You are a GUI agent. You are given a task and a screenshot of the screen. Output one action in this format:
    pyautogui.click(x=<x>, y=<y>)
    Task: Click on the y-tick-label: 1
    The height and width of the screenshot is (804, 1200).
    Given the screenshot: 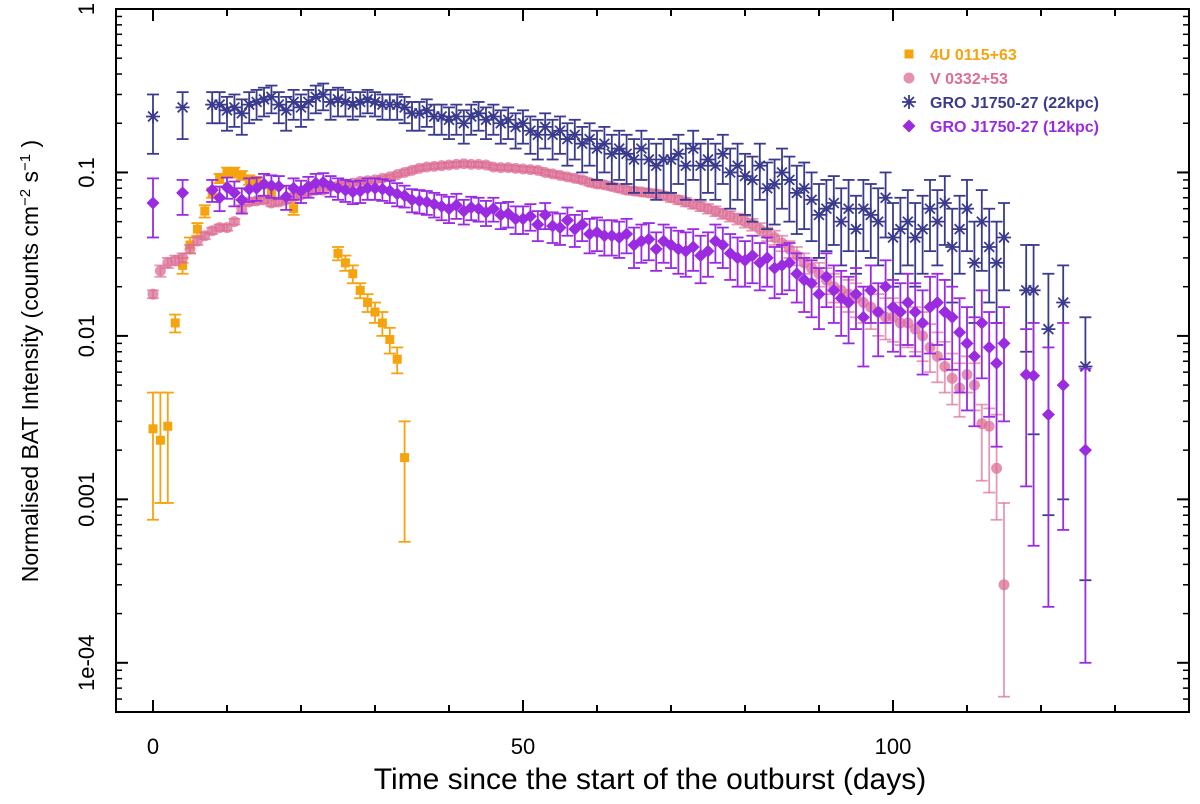 What is the action you would take?
    pyautogui.click(x=86, y=9)
    